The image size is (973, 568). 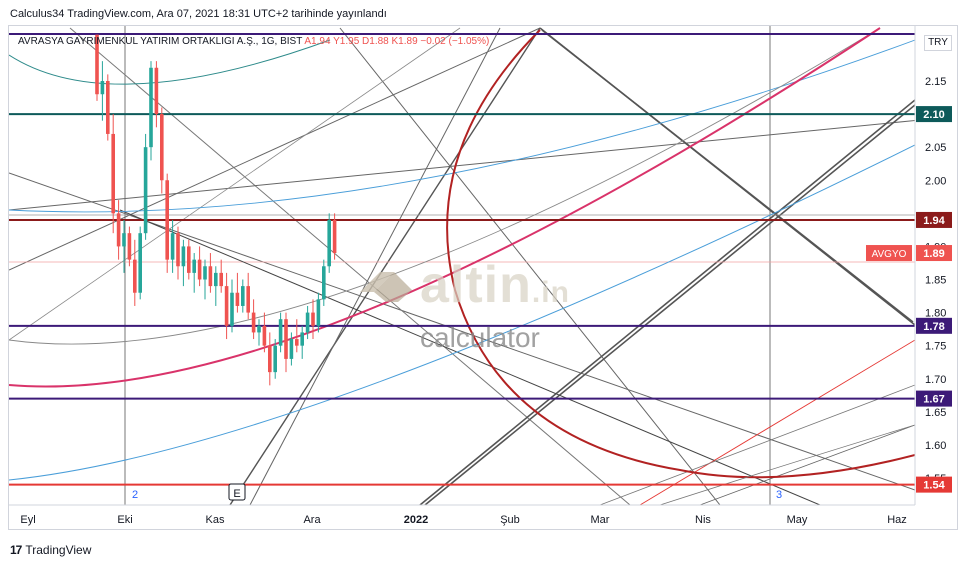 I want to click on y-tick-label: 1.65, so click(x=935, y=413).